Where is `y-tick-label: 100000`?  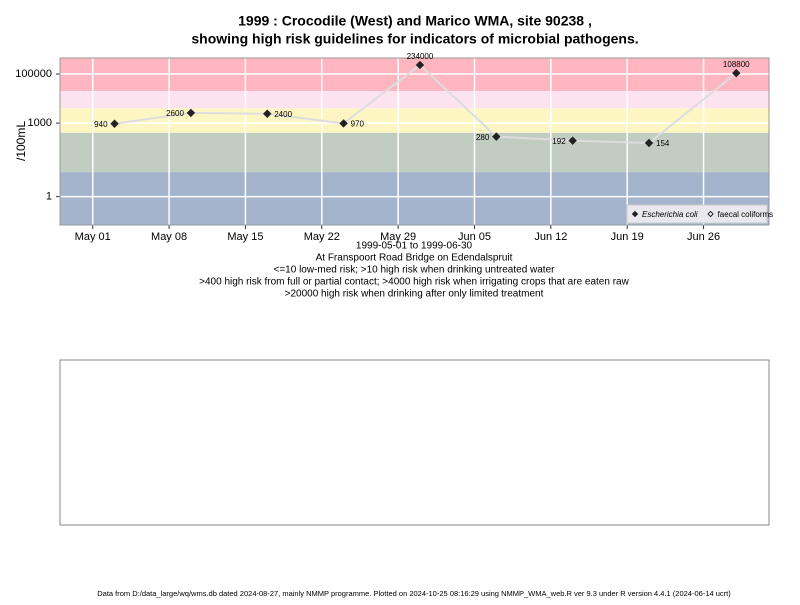 y-tick-label: 100000 is located at coordinates (33, 74).